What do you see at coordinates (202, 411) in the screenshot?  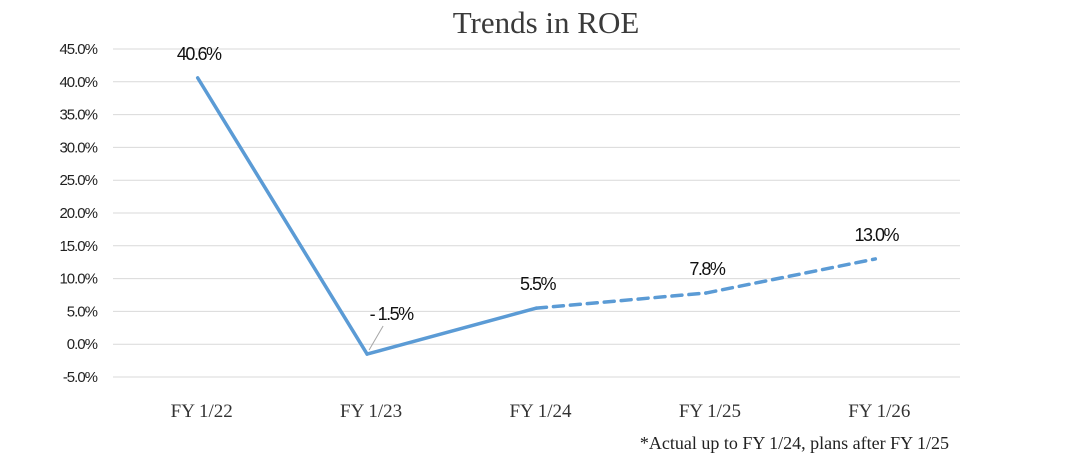 I see `x-tick-label: FY 1/22` at bounding box center [202, 411].